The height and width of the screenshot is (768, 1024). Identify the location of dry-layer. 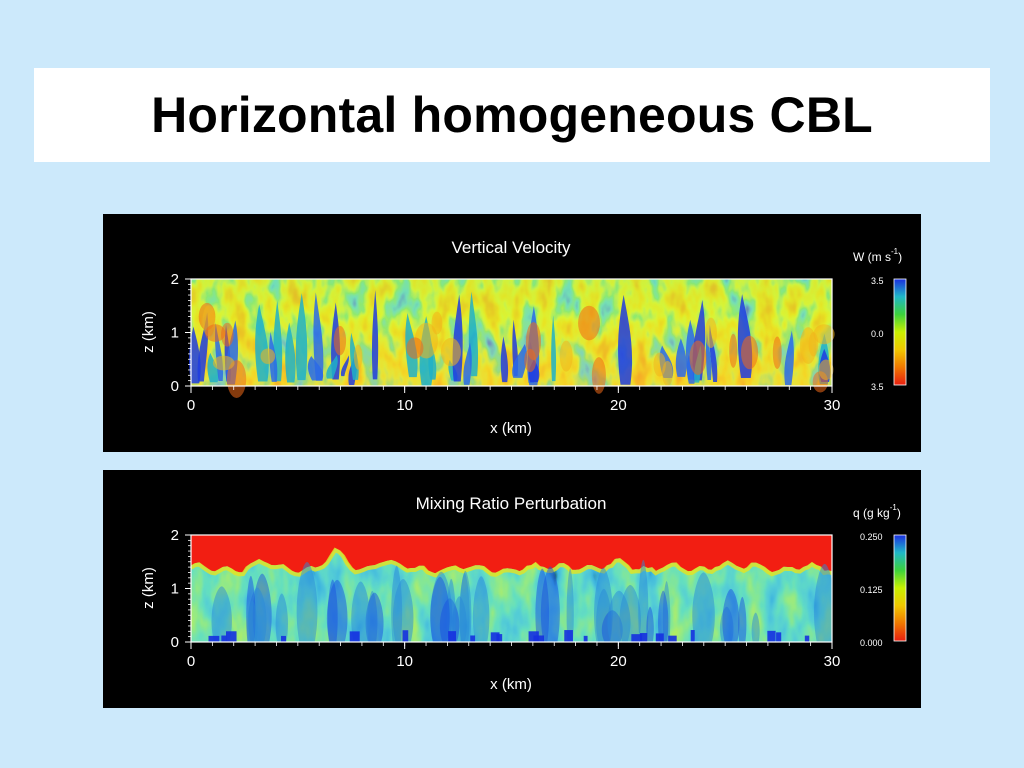
(511, 554).